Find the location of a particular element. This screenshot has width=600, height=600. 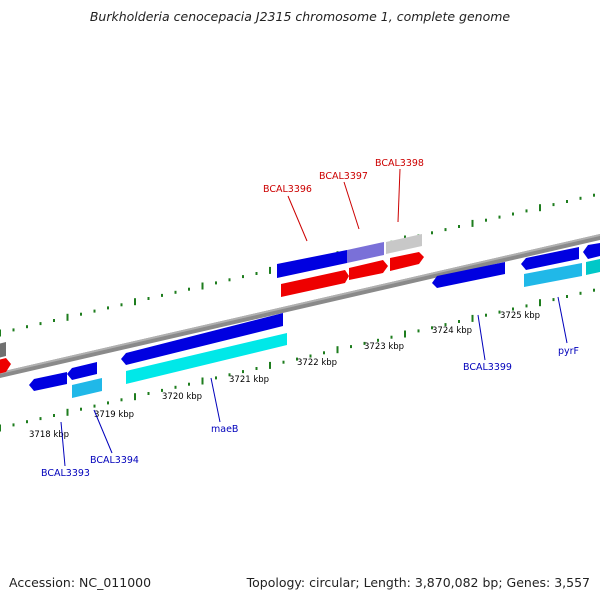

pseudo-bar-bcal3398 is located at coordinates (404, 244).